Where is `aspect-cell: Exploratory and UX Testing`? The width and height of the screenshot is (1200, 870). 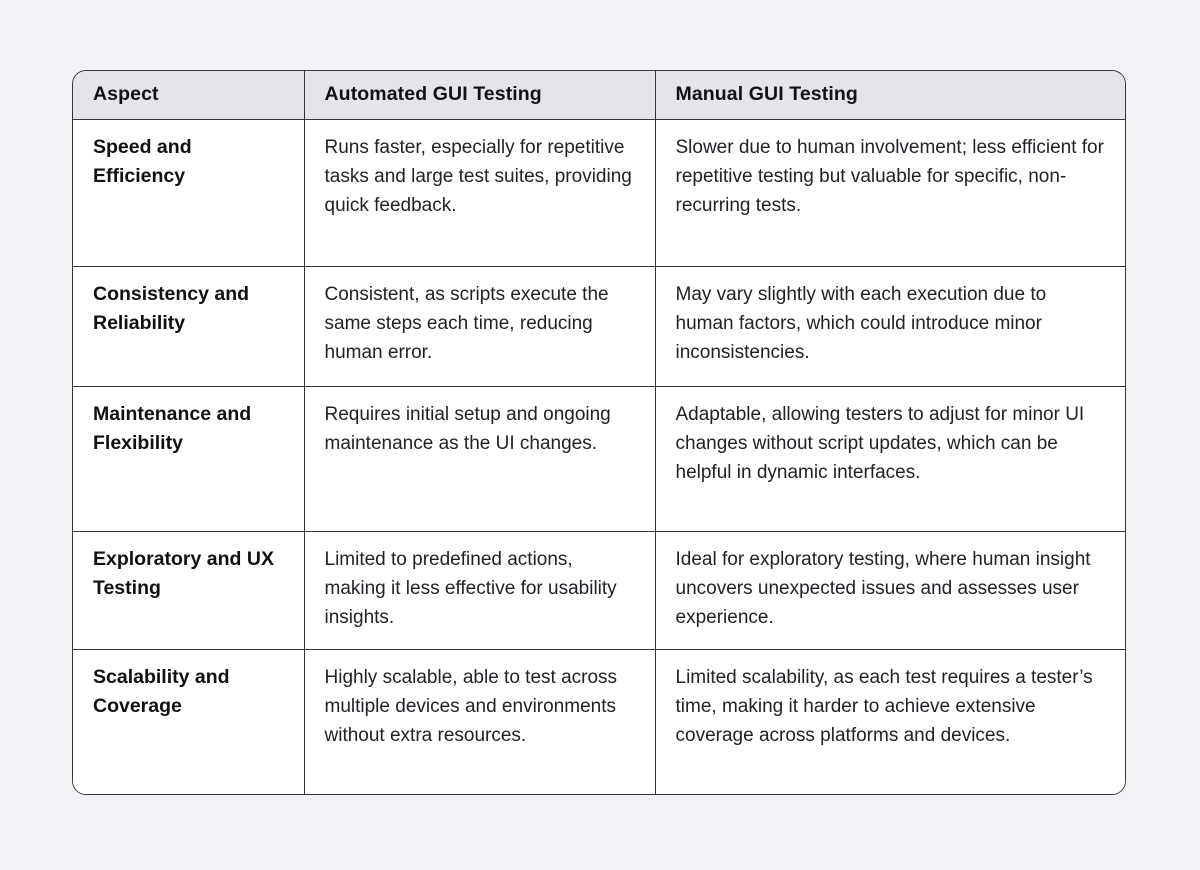
aspect-cell: Exploratory and UX Testing is located at coordinates (189, 590).